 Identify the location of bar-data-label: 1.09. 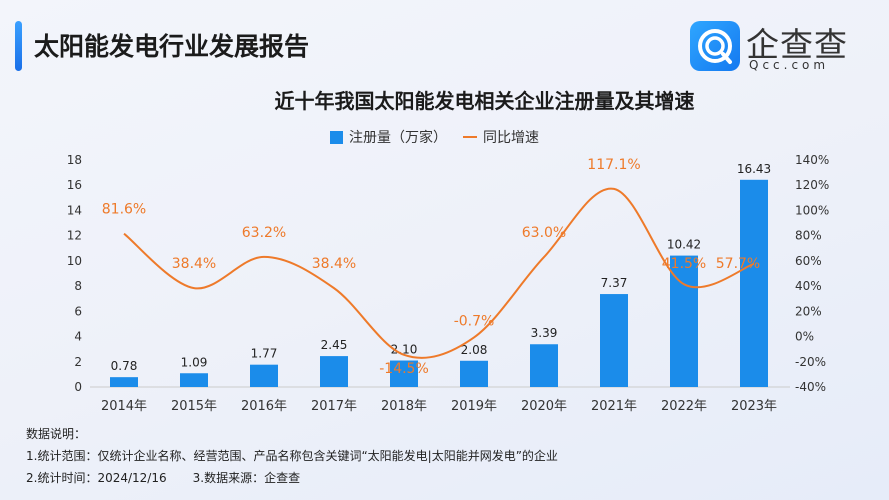
(194, 362).